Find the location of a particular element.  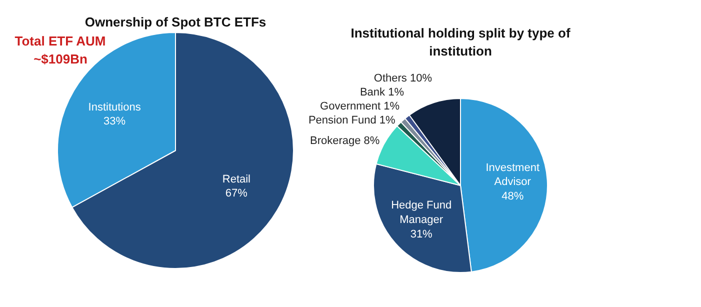

data-label: 67% is located at coordinates (236, 194).